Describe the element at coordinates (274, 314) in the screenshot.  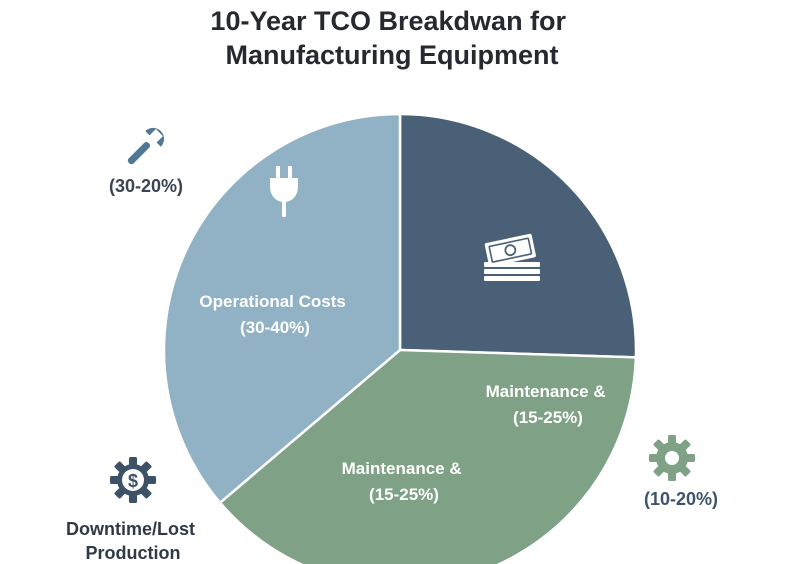
I see `label-operational-costs: Operational Costs (30-40%)` at that location.